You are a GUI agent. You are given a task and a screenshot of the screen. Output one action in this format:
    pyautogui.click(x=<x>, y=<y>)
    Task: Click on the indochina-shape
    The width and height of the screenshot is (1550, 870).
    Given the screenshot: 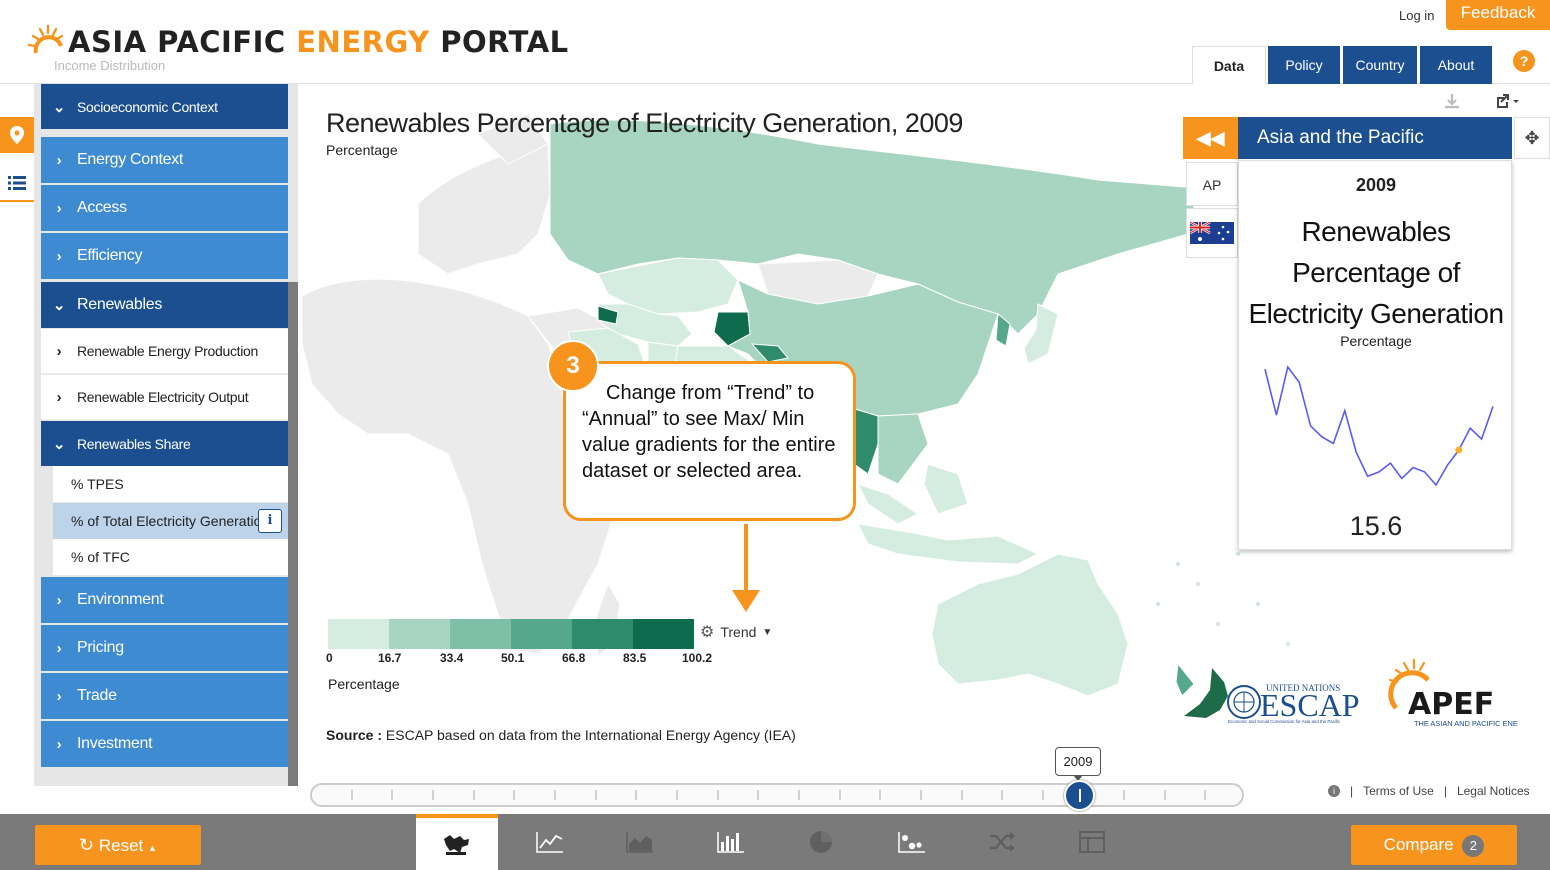 What is the action you would take?
    pyautogui.click(x=903, y=449)
    